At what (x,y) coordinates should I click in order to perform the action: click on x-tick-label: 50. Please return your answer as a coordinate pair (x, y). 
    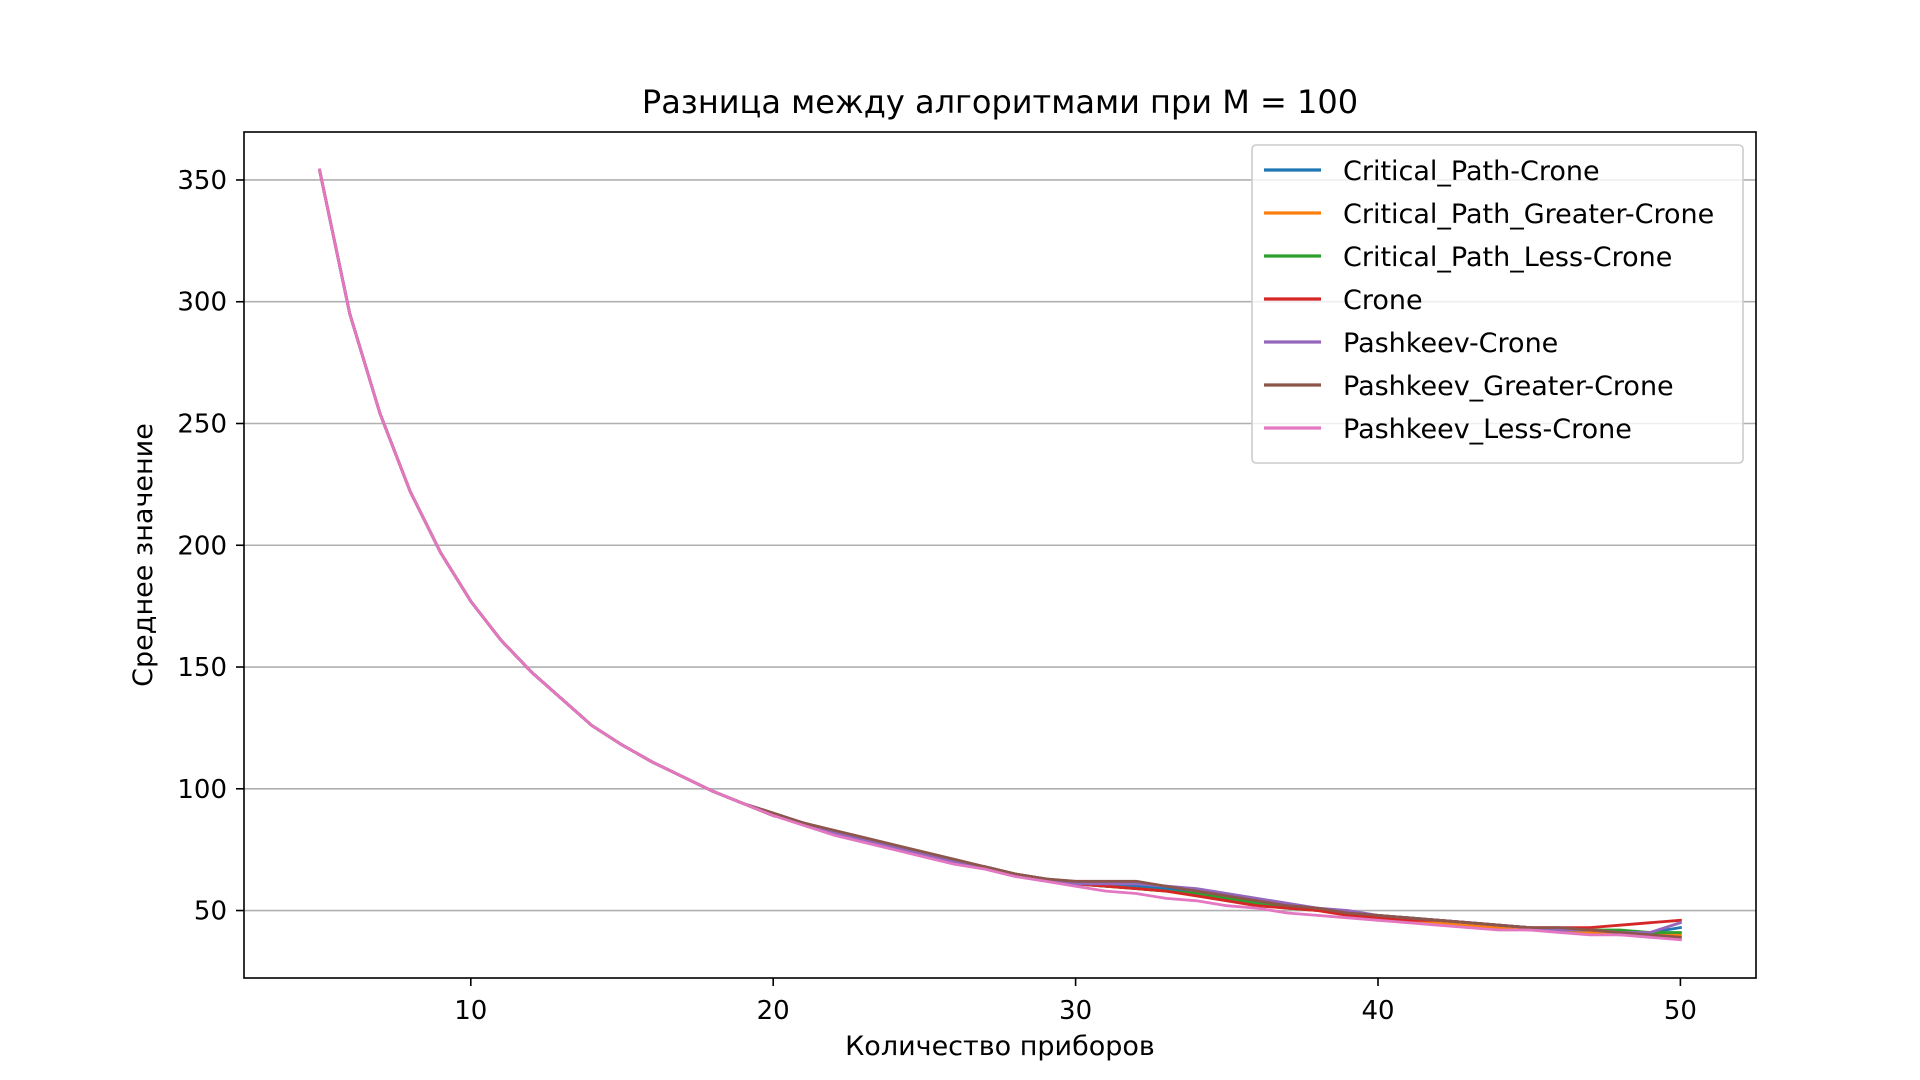
    Looking at the image, I should click on (1680, 1011).